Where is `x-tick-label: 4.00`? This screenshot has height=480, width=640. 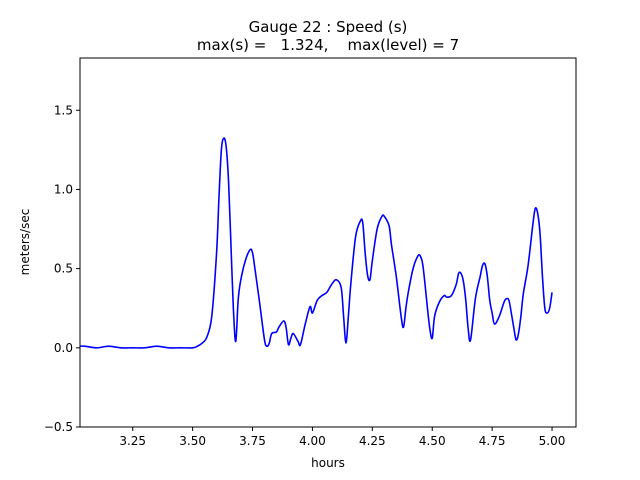
x-tick-label: 4.00 is located at coordinates (312, 441).